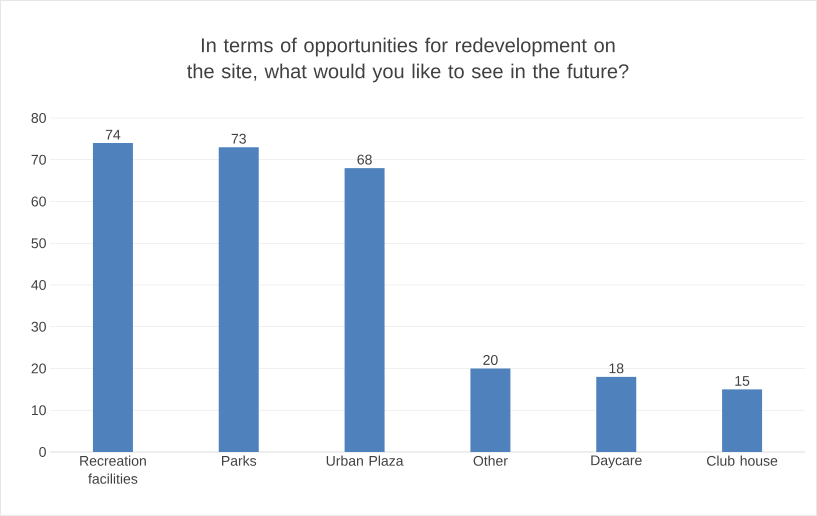 This screenshot has height=516, width=817. What do you see at coordinates (39, 410) in the screenshot?
I see `y-tick-label: 10` at bounding box center [39, 410].